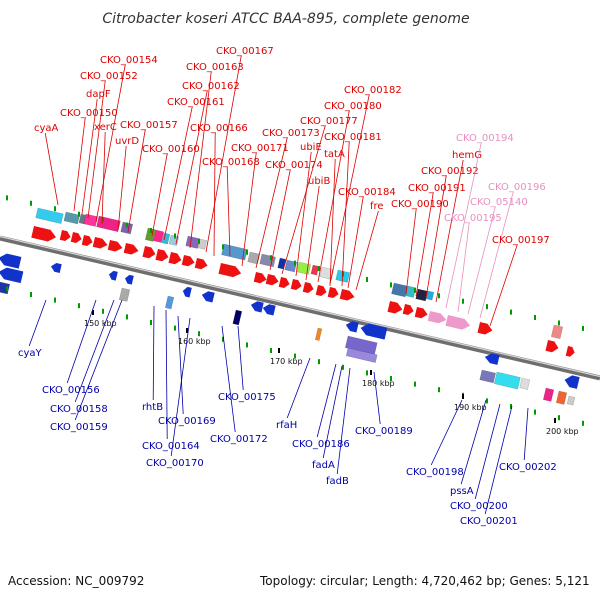  Describe the element at coordinates (219, 128) in the screenshot. I see `top-gene-label: CKO_00166` at that location.